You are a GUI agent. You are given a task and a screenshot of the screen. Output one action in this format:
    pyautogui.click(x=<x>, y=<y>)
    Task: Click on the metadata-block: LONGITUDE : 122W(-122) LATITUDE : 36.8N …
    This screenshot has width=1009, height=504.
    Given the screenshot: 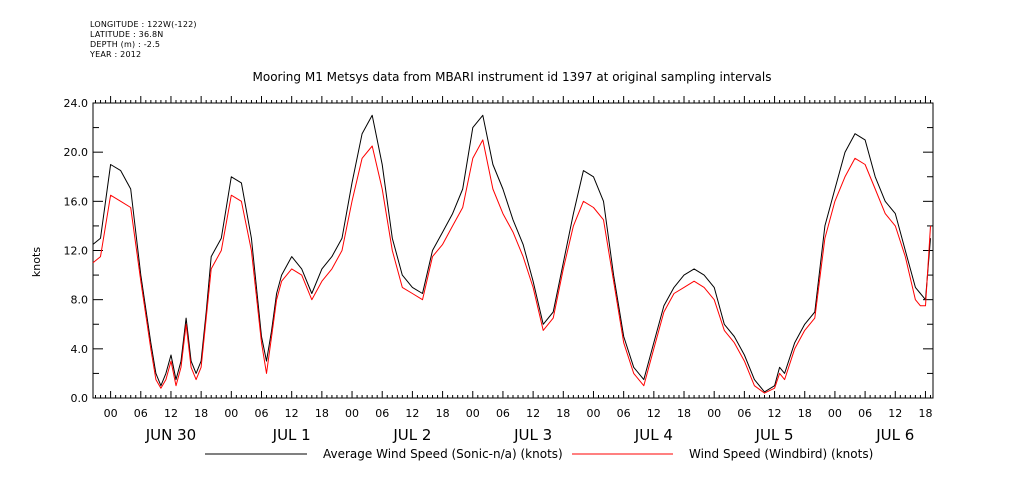 What is the action you would take?
    pyautogui.click(x=143, y=40)
    